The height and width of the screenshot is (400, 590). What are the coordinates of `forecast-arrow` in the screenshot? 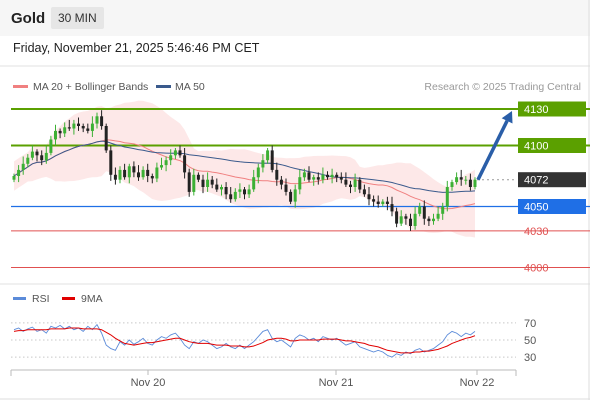 It's located at (494, 146).